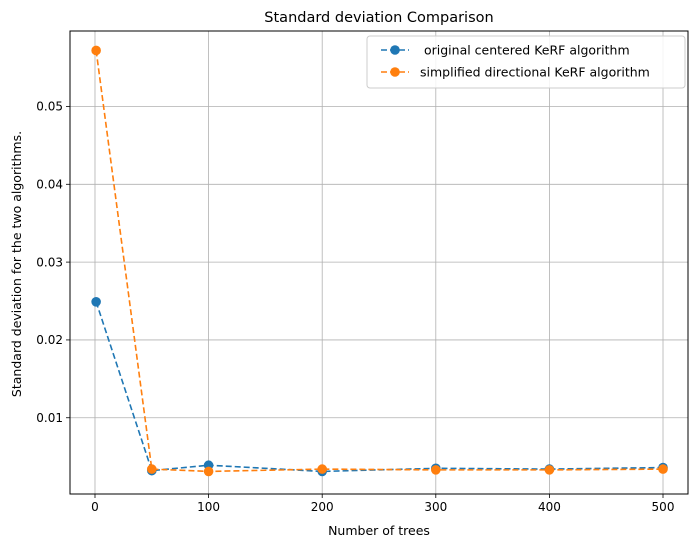 This screenshot has height=547, width=700. What do you see at coordinates (435, 507) in the screenshot?
I see `x-tick-label: 300` at bounding box center [435, 507].